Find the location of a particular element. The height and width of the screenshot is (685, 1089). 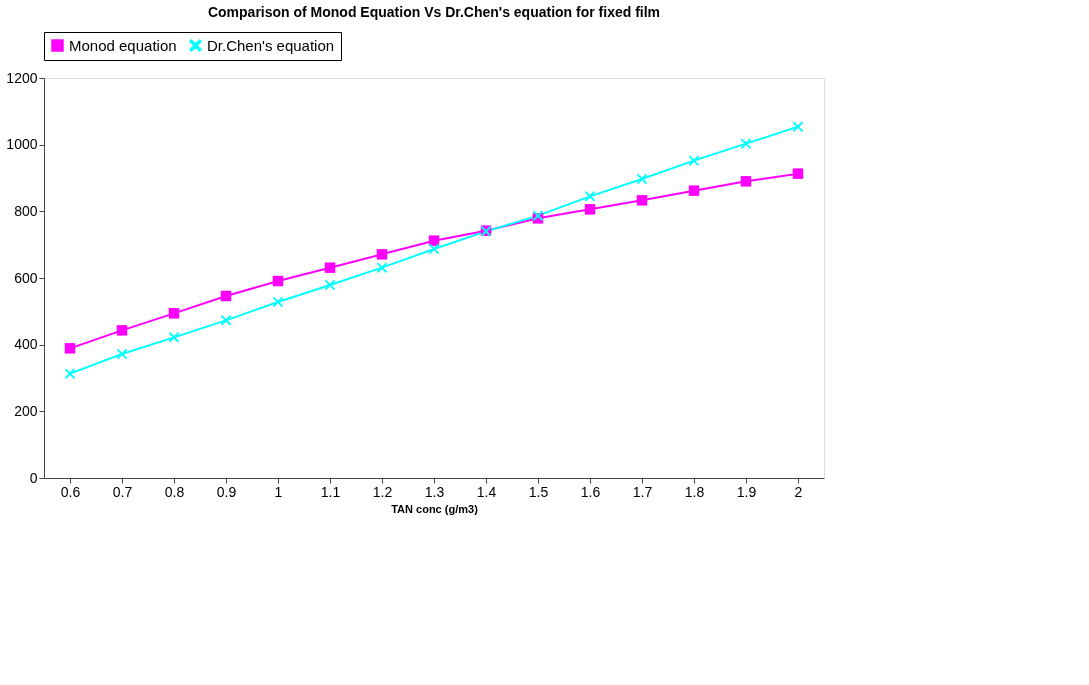

x-tick-label: 1.8 is located at coordinates (694, 491).